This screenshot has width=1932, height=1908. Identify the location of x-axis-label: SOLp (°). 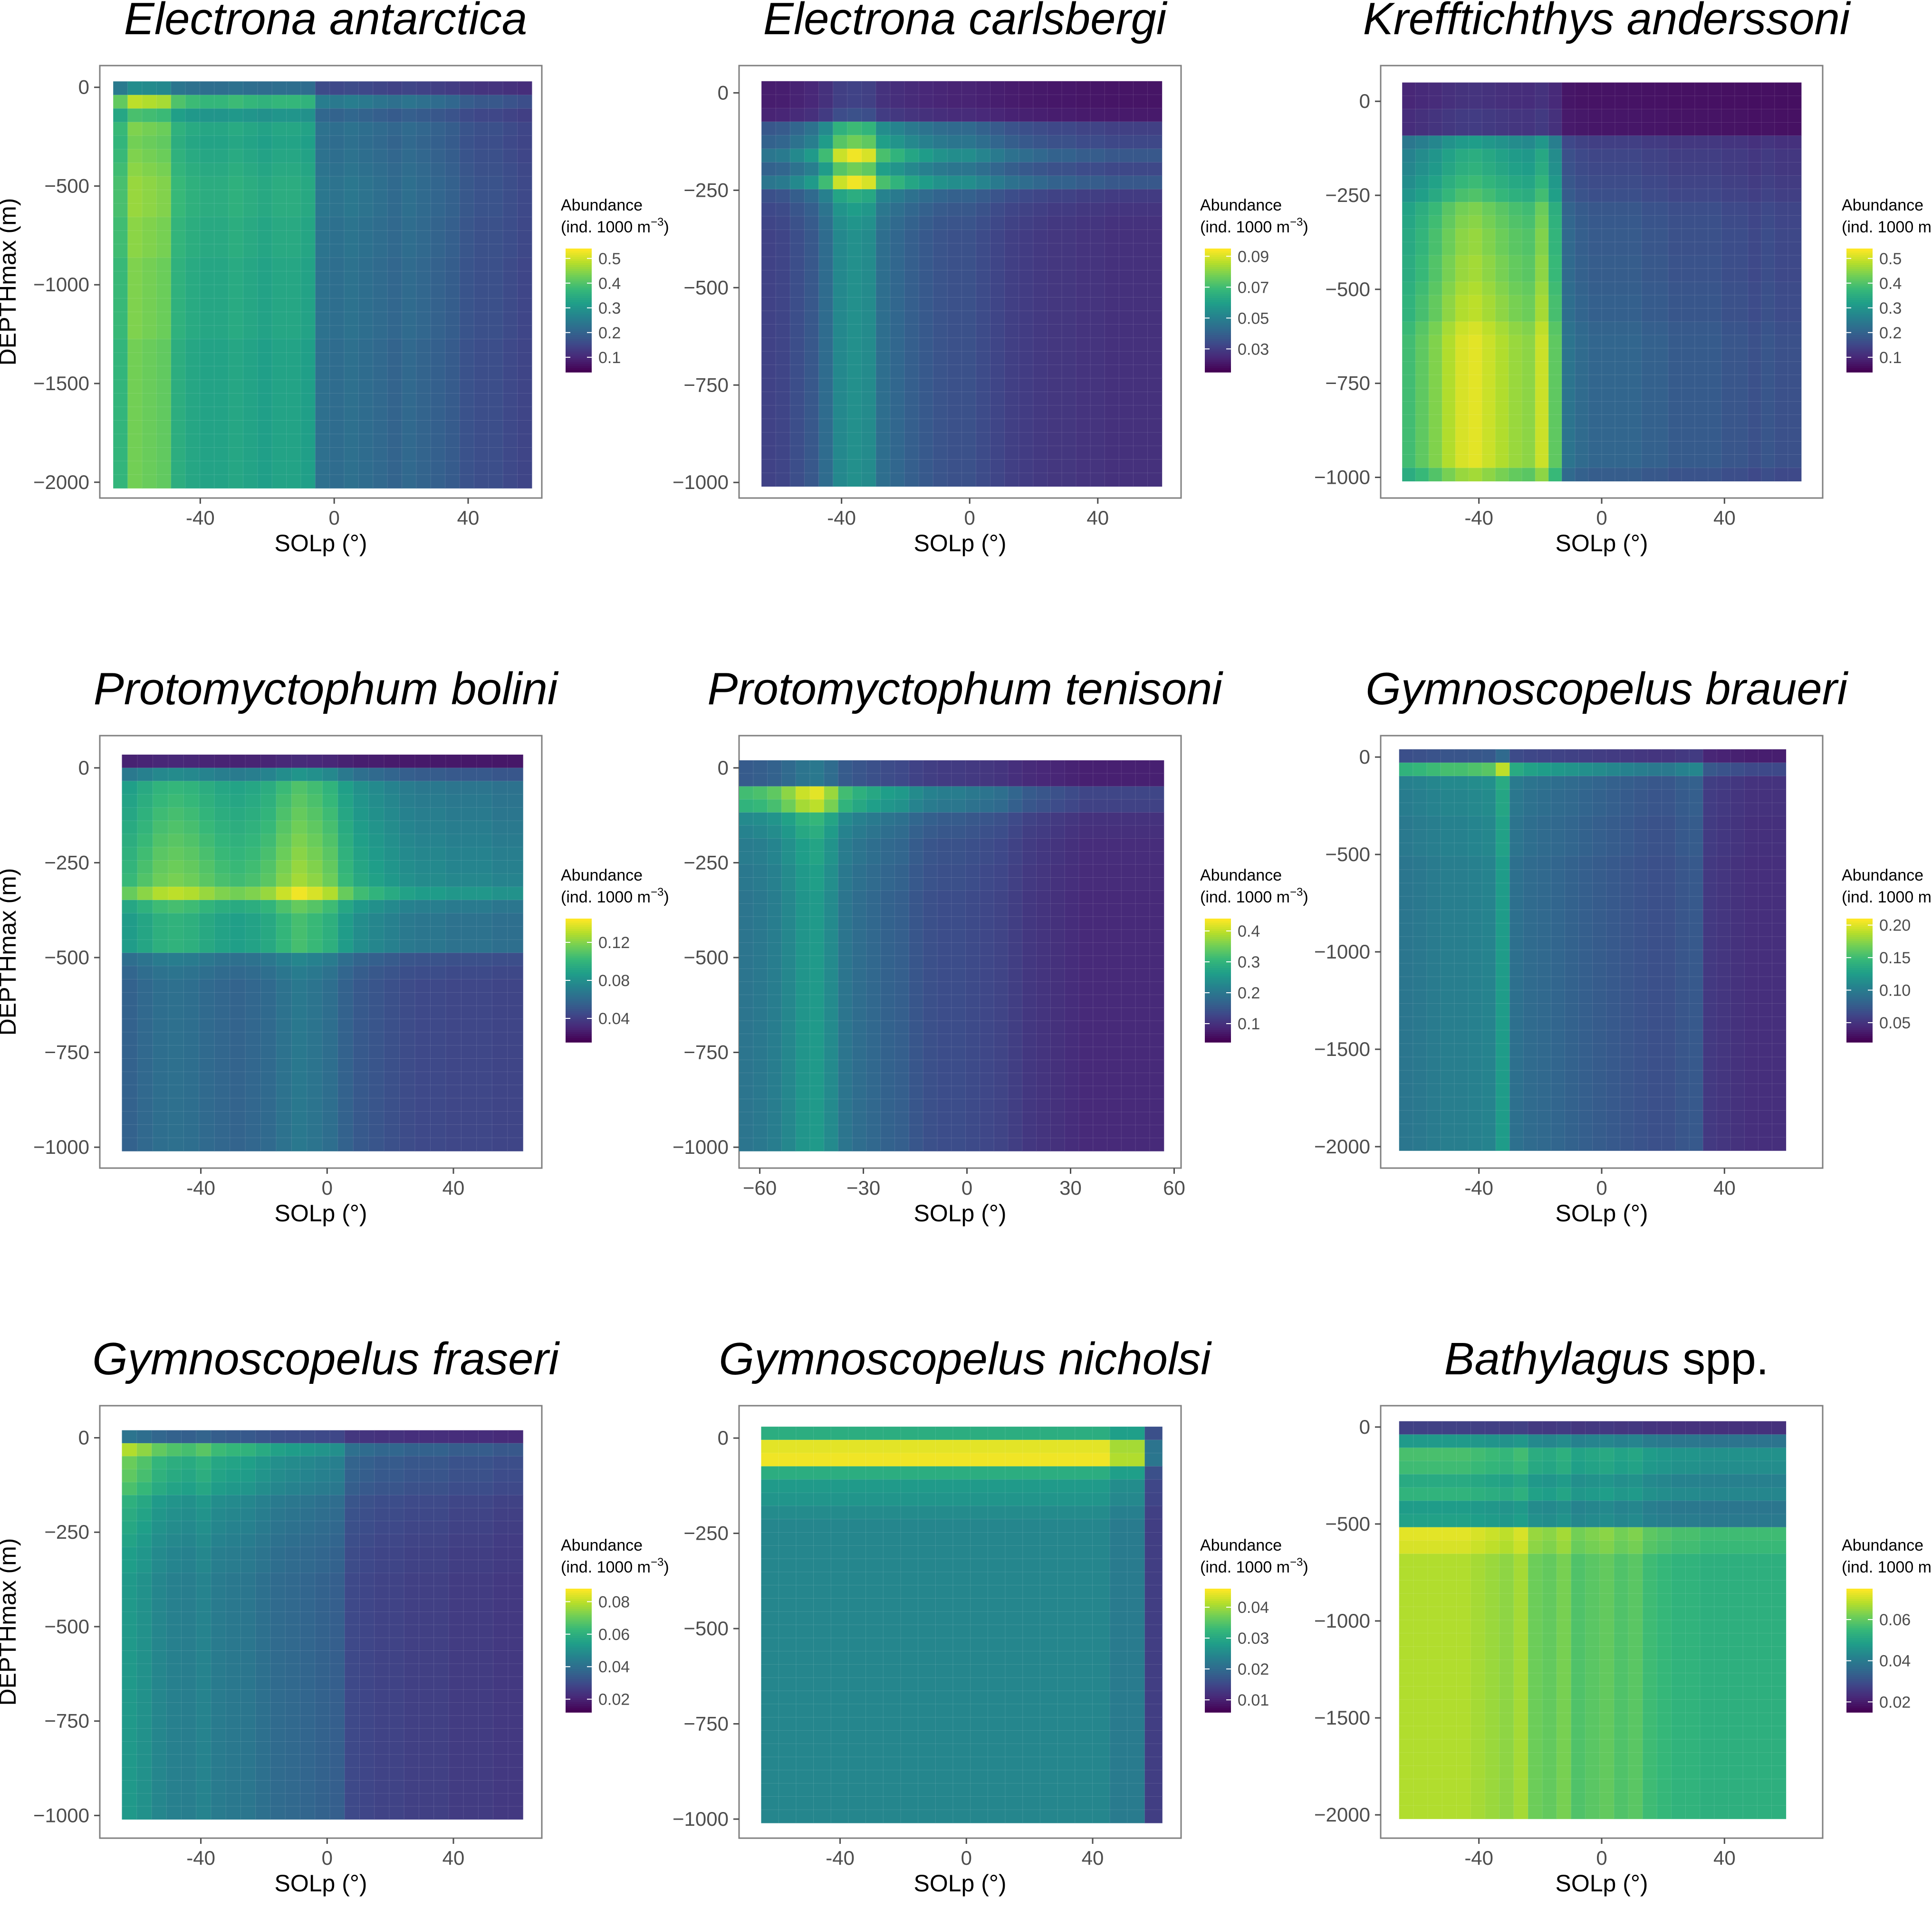
(959, 543).